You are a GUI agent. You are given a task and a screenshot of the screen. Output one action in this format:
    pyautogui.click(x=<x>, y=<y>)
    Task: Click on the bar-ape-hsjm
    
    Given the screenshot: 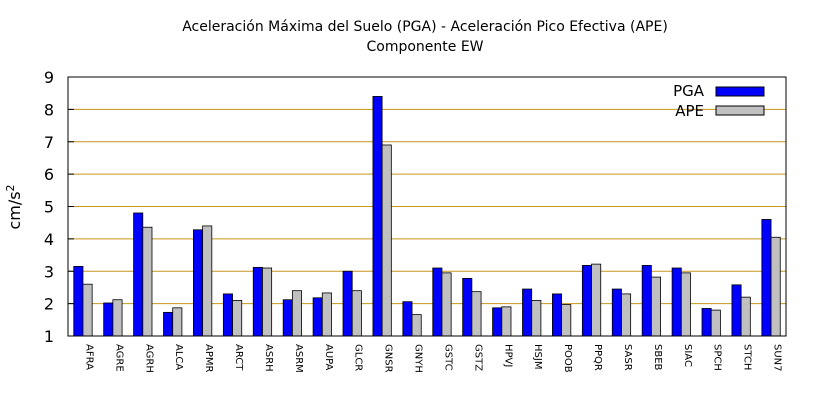 What is the action you would take?
    pyautogui.click(x=536, y=318)
    